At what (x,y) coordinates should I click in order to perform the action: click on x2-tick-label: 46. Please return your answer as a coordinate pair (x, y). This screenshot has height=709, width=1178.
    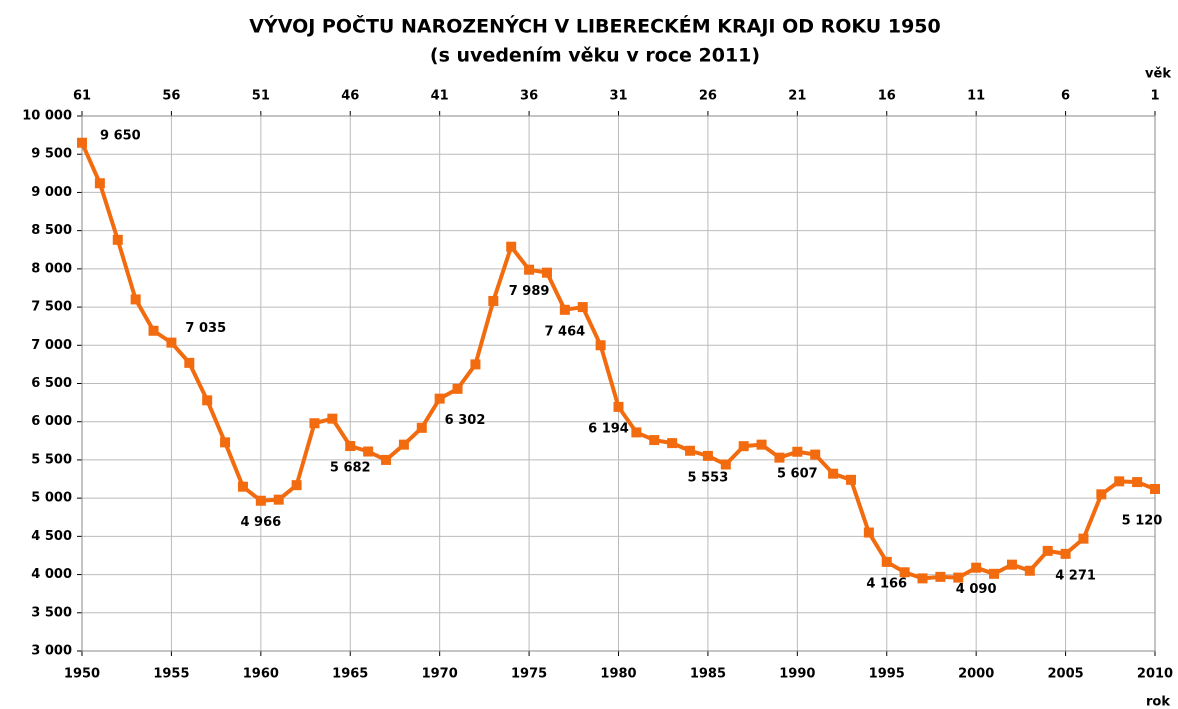
    Looking at the image, I should click on (350, 96).